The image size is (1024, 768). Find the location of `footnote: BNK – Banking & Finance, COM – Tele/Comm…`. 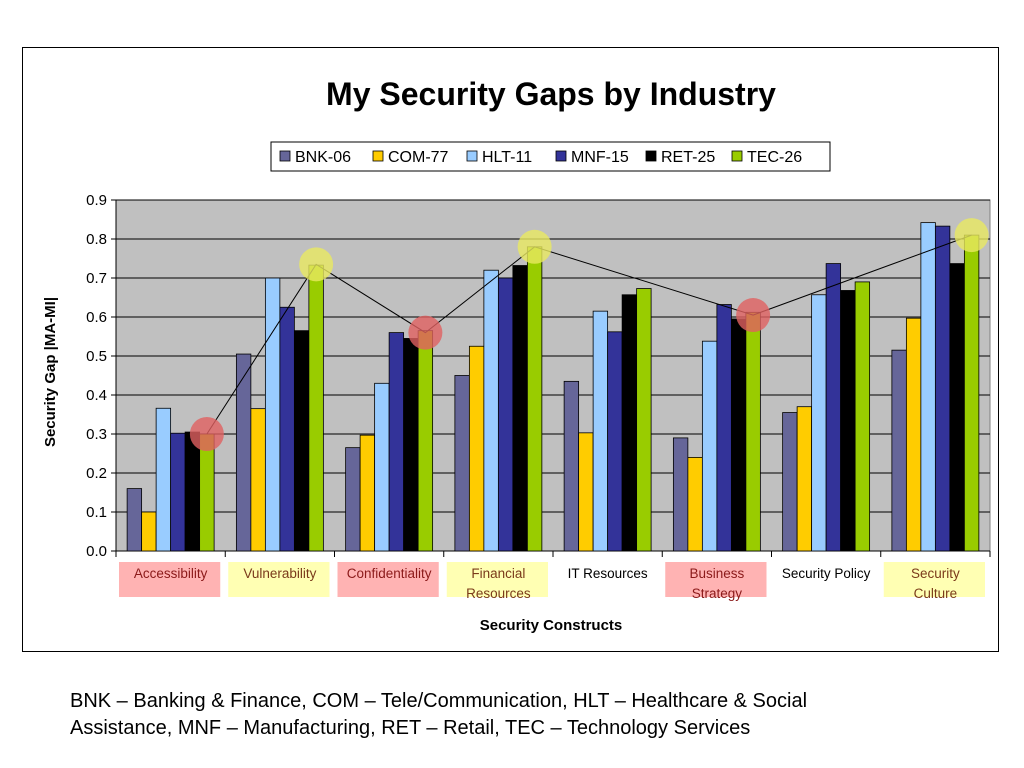

footnote: BNK – Banking & Finance, COM – Tele/Comm… is located at coordinates (520, 715).